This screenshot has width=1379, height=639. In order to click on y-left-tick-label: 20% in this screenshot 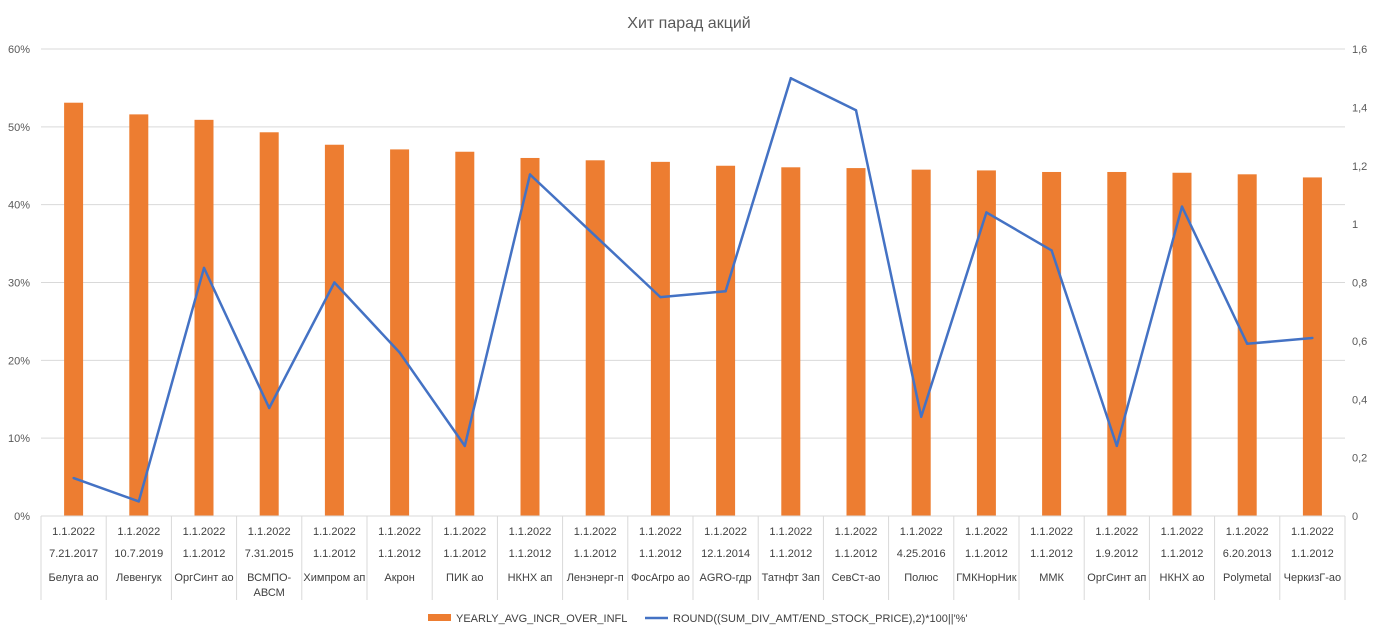, I will do `click(19, 361)`.